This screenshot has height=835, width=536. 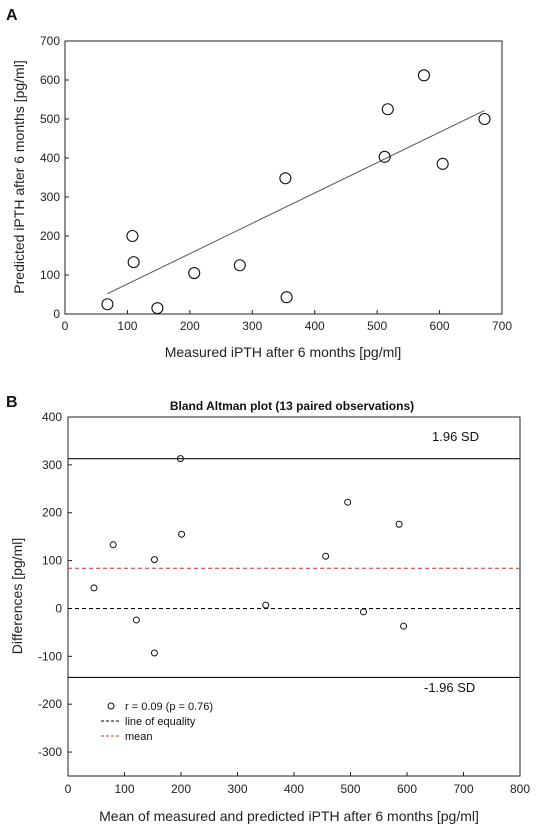 I want to click on y-tick-label: 700, so click(x=50, y=41).